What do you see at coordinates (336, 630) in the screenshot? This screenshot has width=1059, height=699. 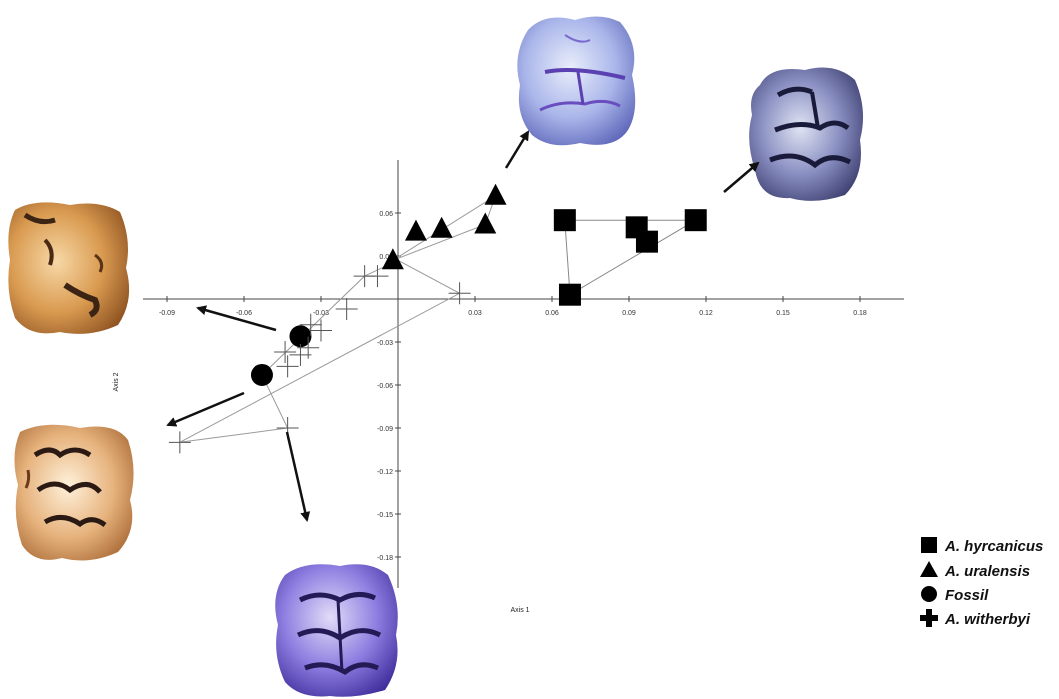 I see `tooth-photo-bottom` at bounding box center [336, 630].